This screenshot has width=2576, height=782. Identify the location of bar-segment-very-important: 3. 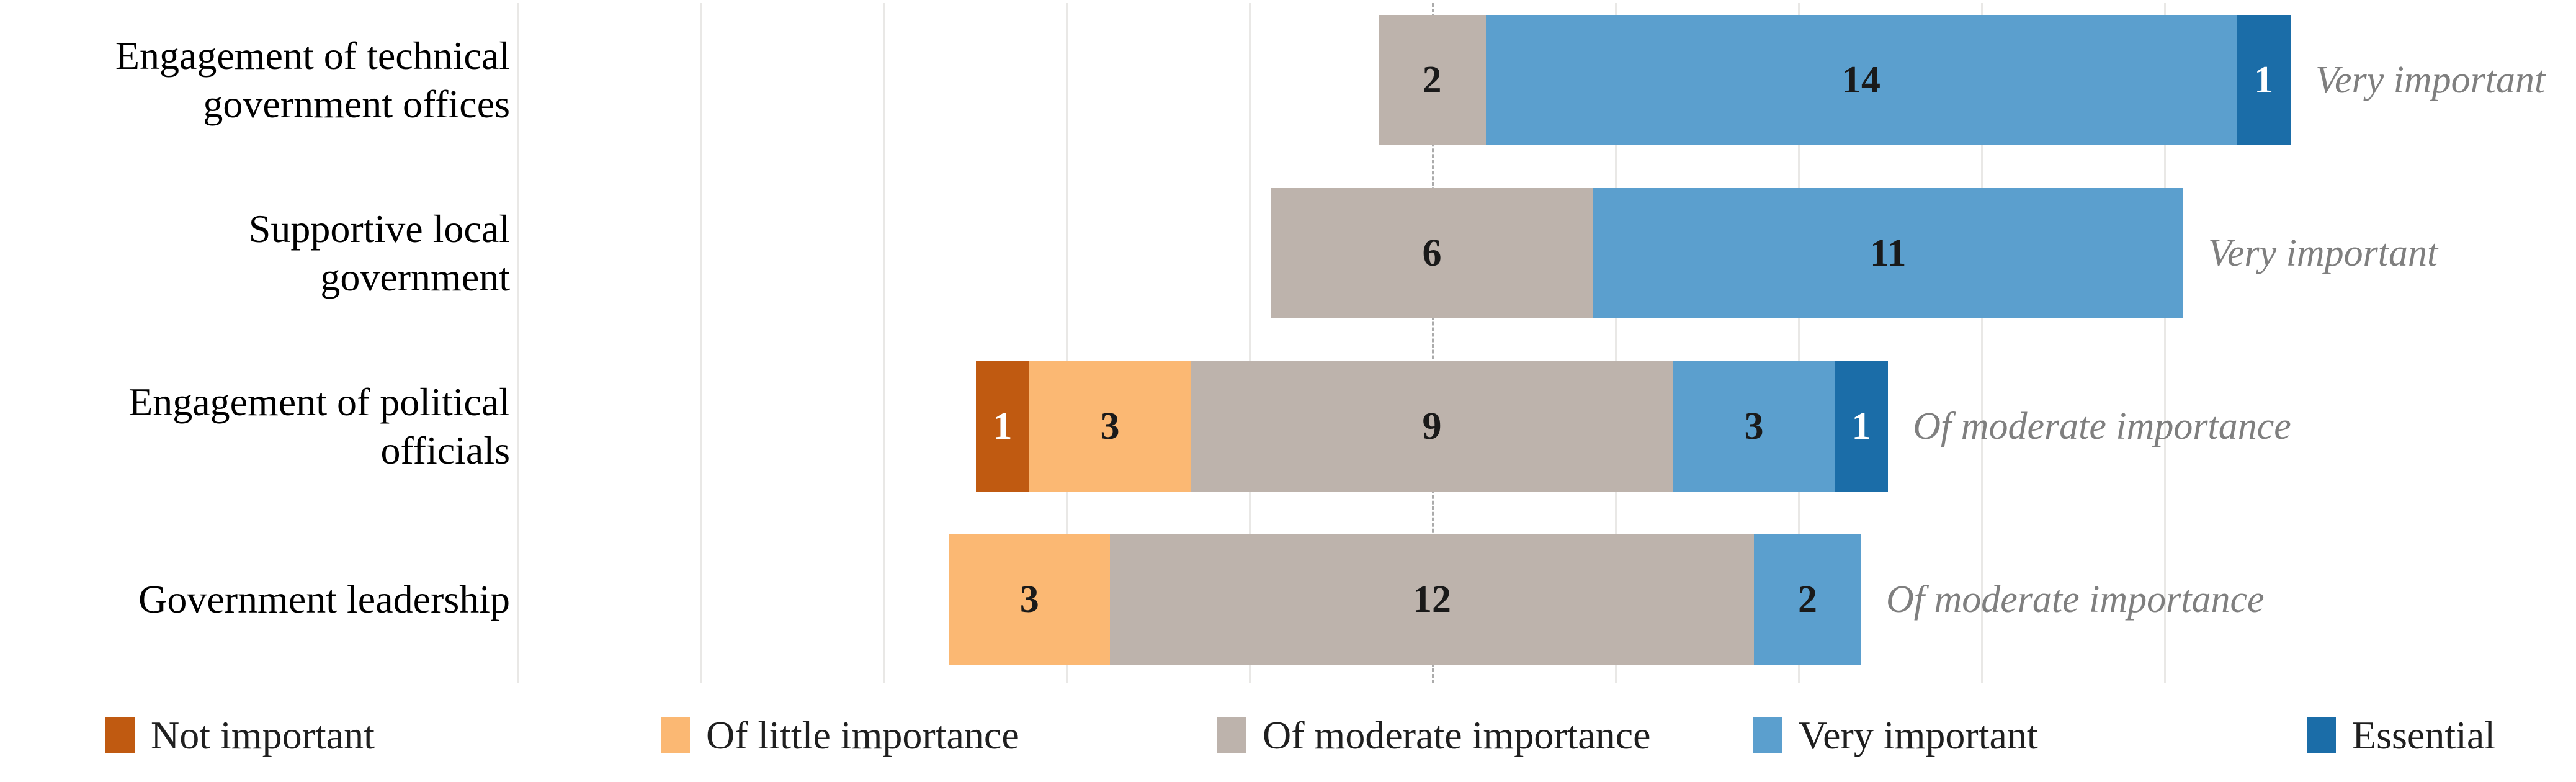
(1754, 426).